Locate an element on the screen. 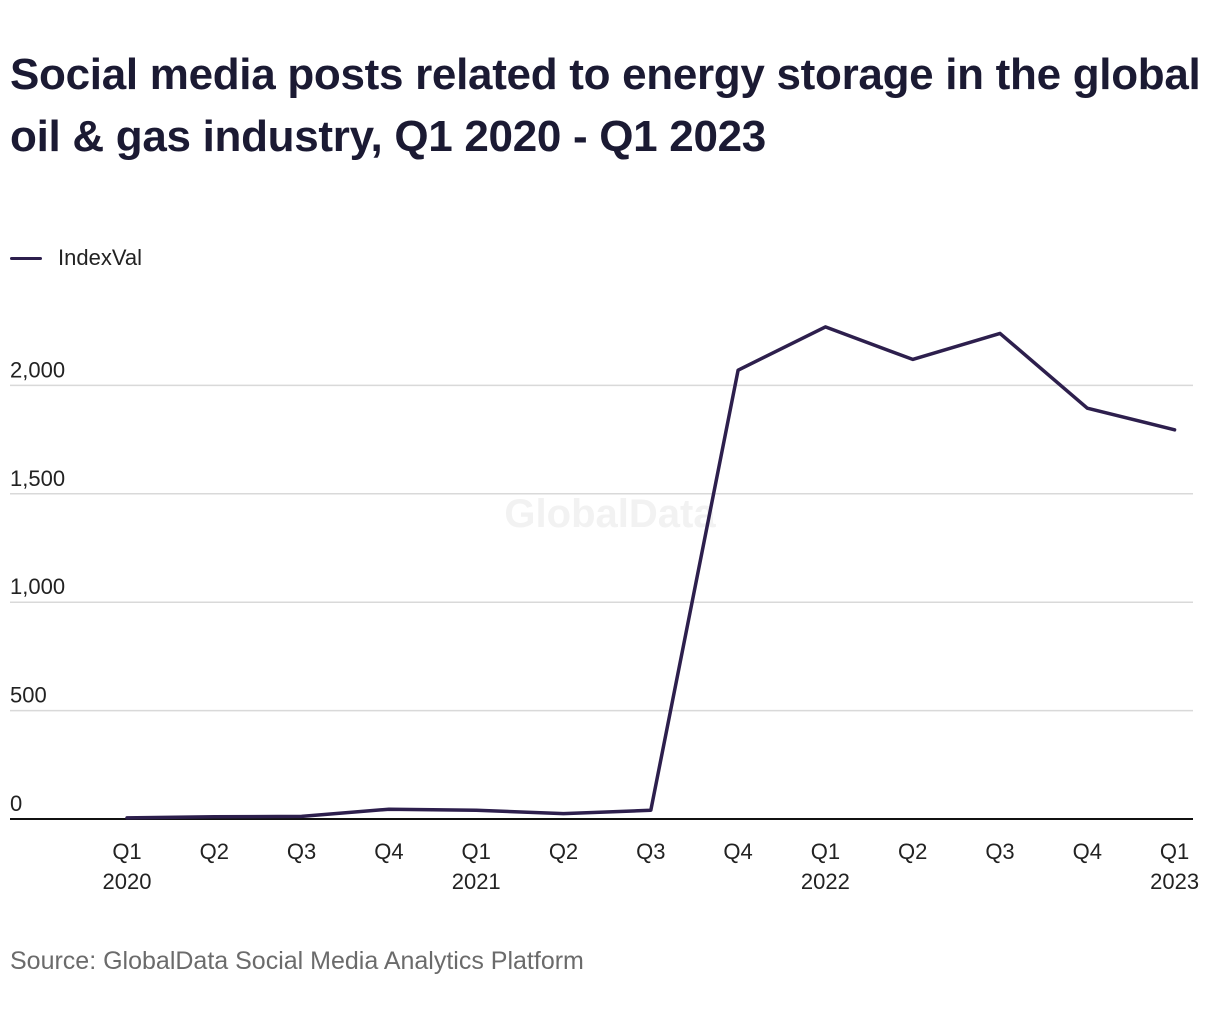 The height and width of the screenshot is (1020, 1220). y-tick-label: 1,500 is located at coordinates (37, 478).